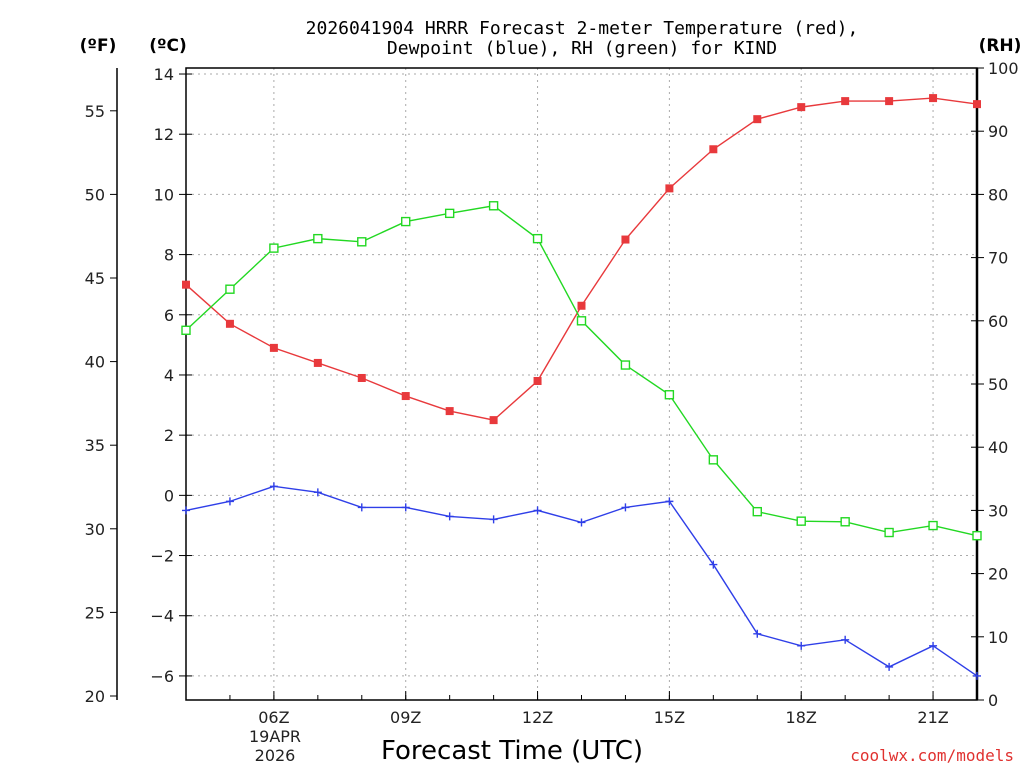 The width and height of the screenshot is (1024, 768). What do you see at coordinates (801, 717) in the screenshot?
I see `x-tick-label: 18Z` at bounding box center [801, 717].